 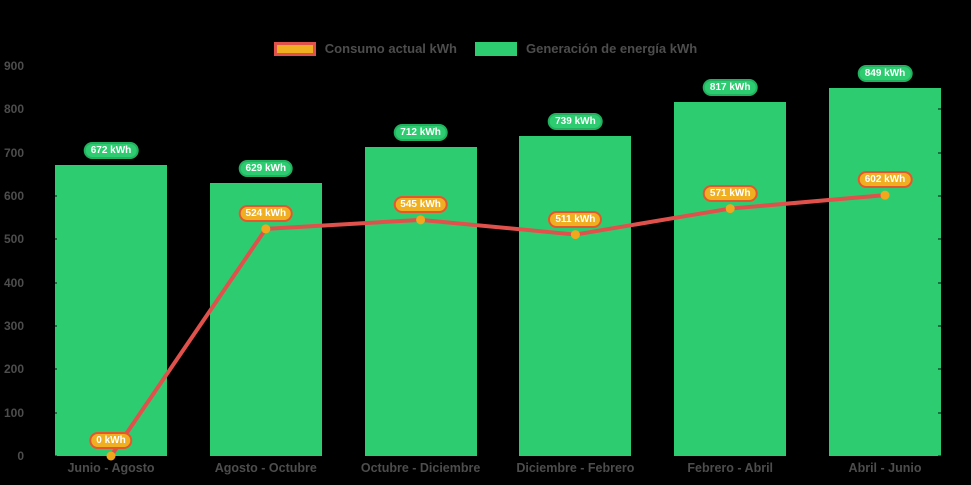 What do you see at coordinates (885, 74) in the screenshot?
I see `bar-value-badge: 849 kWh` at bounding box center [885, 74].